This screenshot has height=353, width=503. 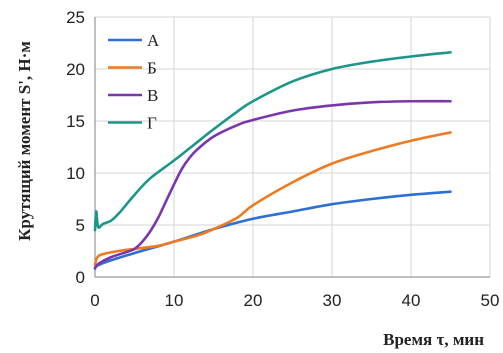 What do you see at coordinates (75, 69) in the screenshot?
I see `y-tick-label: 20` at bounding box center [75, 69].